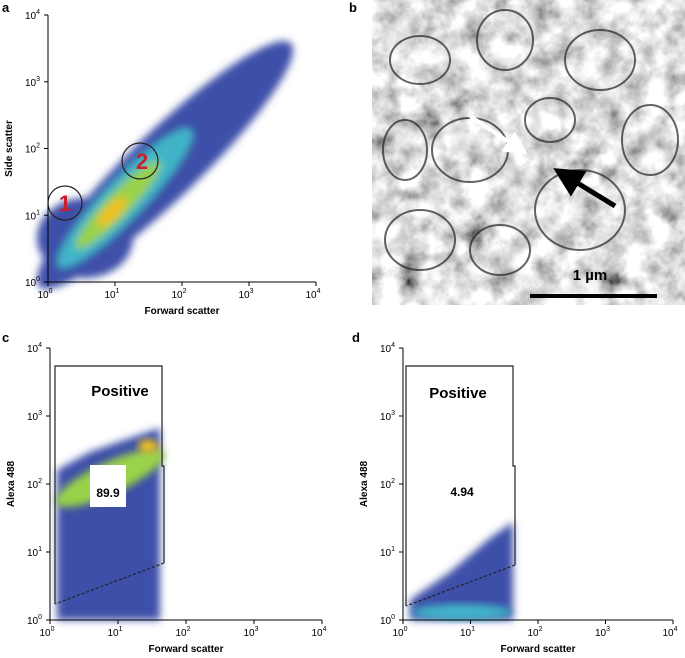  Describe the element at coordinates (590, 275) in the screenshot. I see `scale-label: 1 µm` at that location.